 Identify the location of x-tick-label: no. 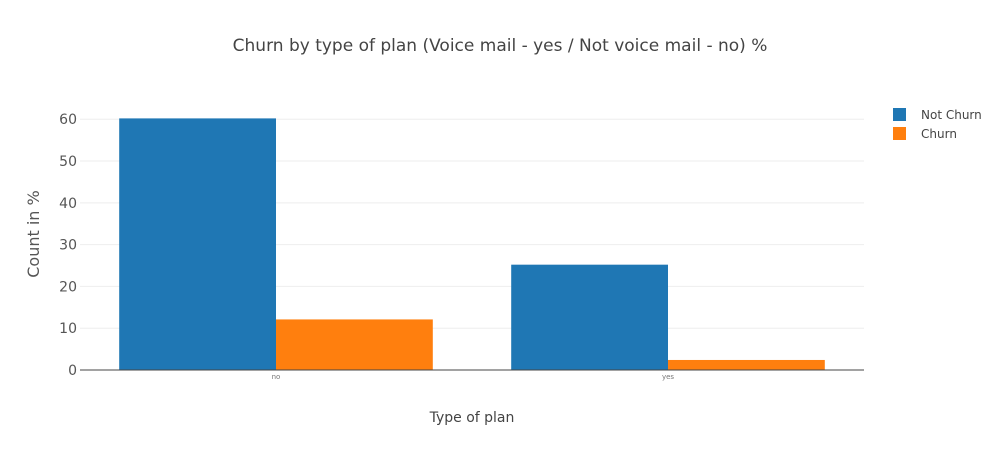
(276, 377).